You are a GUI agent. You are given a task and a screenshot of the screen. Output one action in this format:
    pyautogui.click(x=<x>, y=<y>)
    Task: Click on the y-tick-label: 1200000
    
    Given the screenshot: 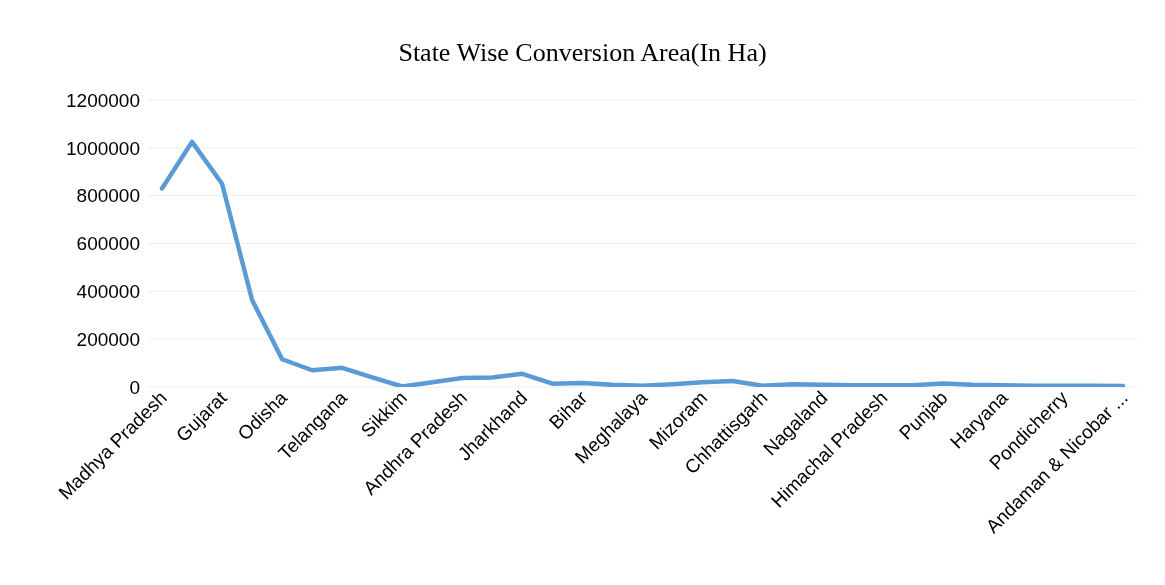 What is the action you would take?
    pyautogui.click(x=103, y=100)
    